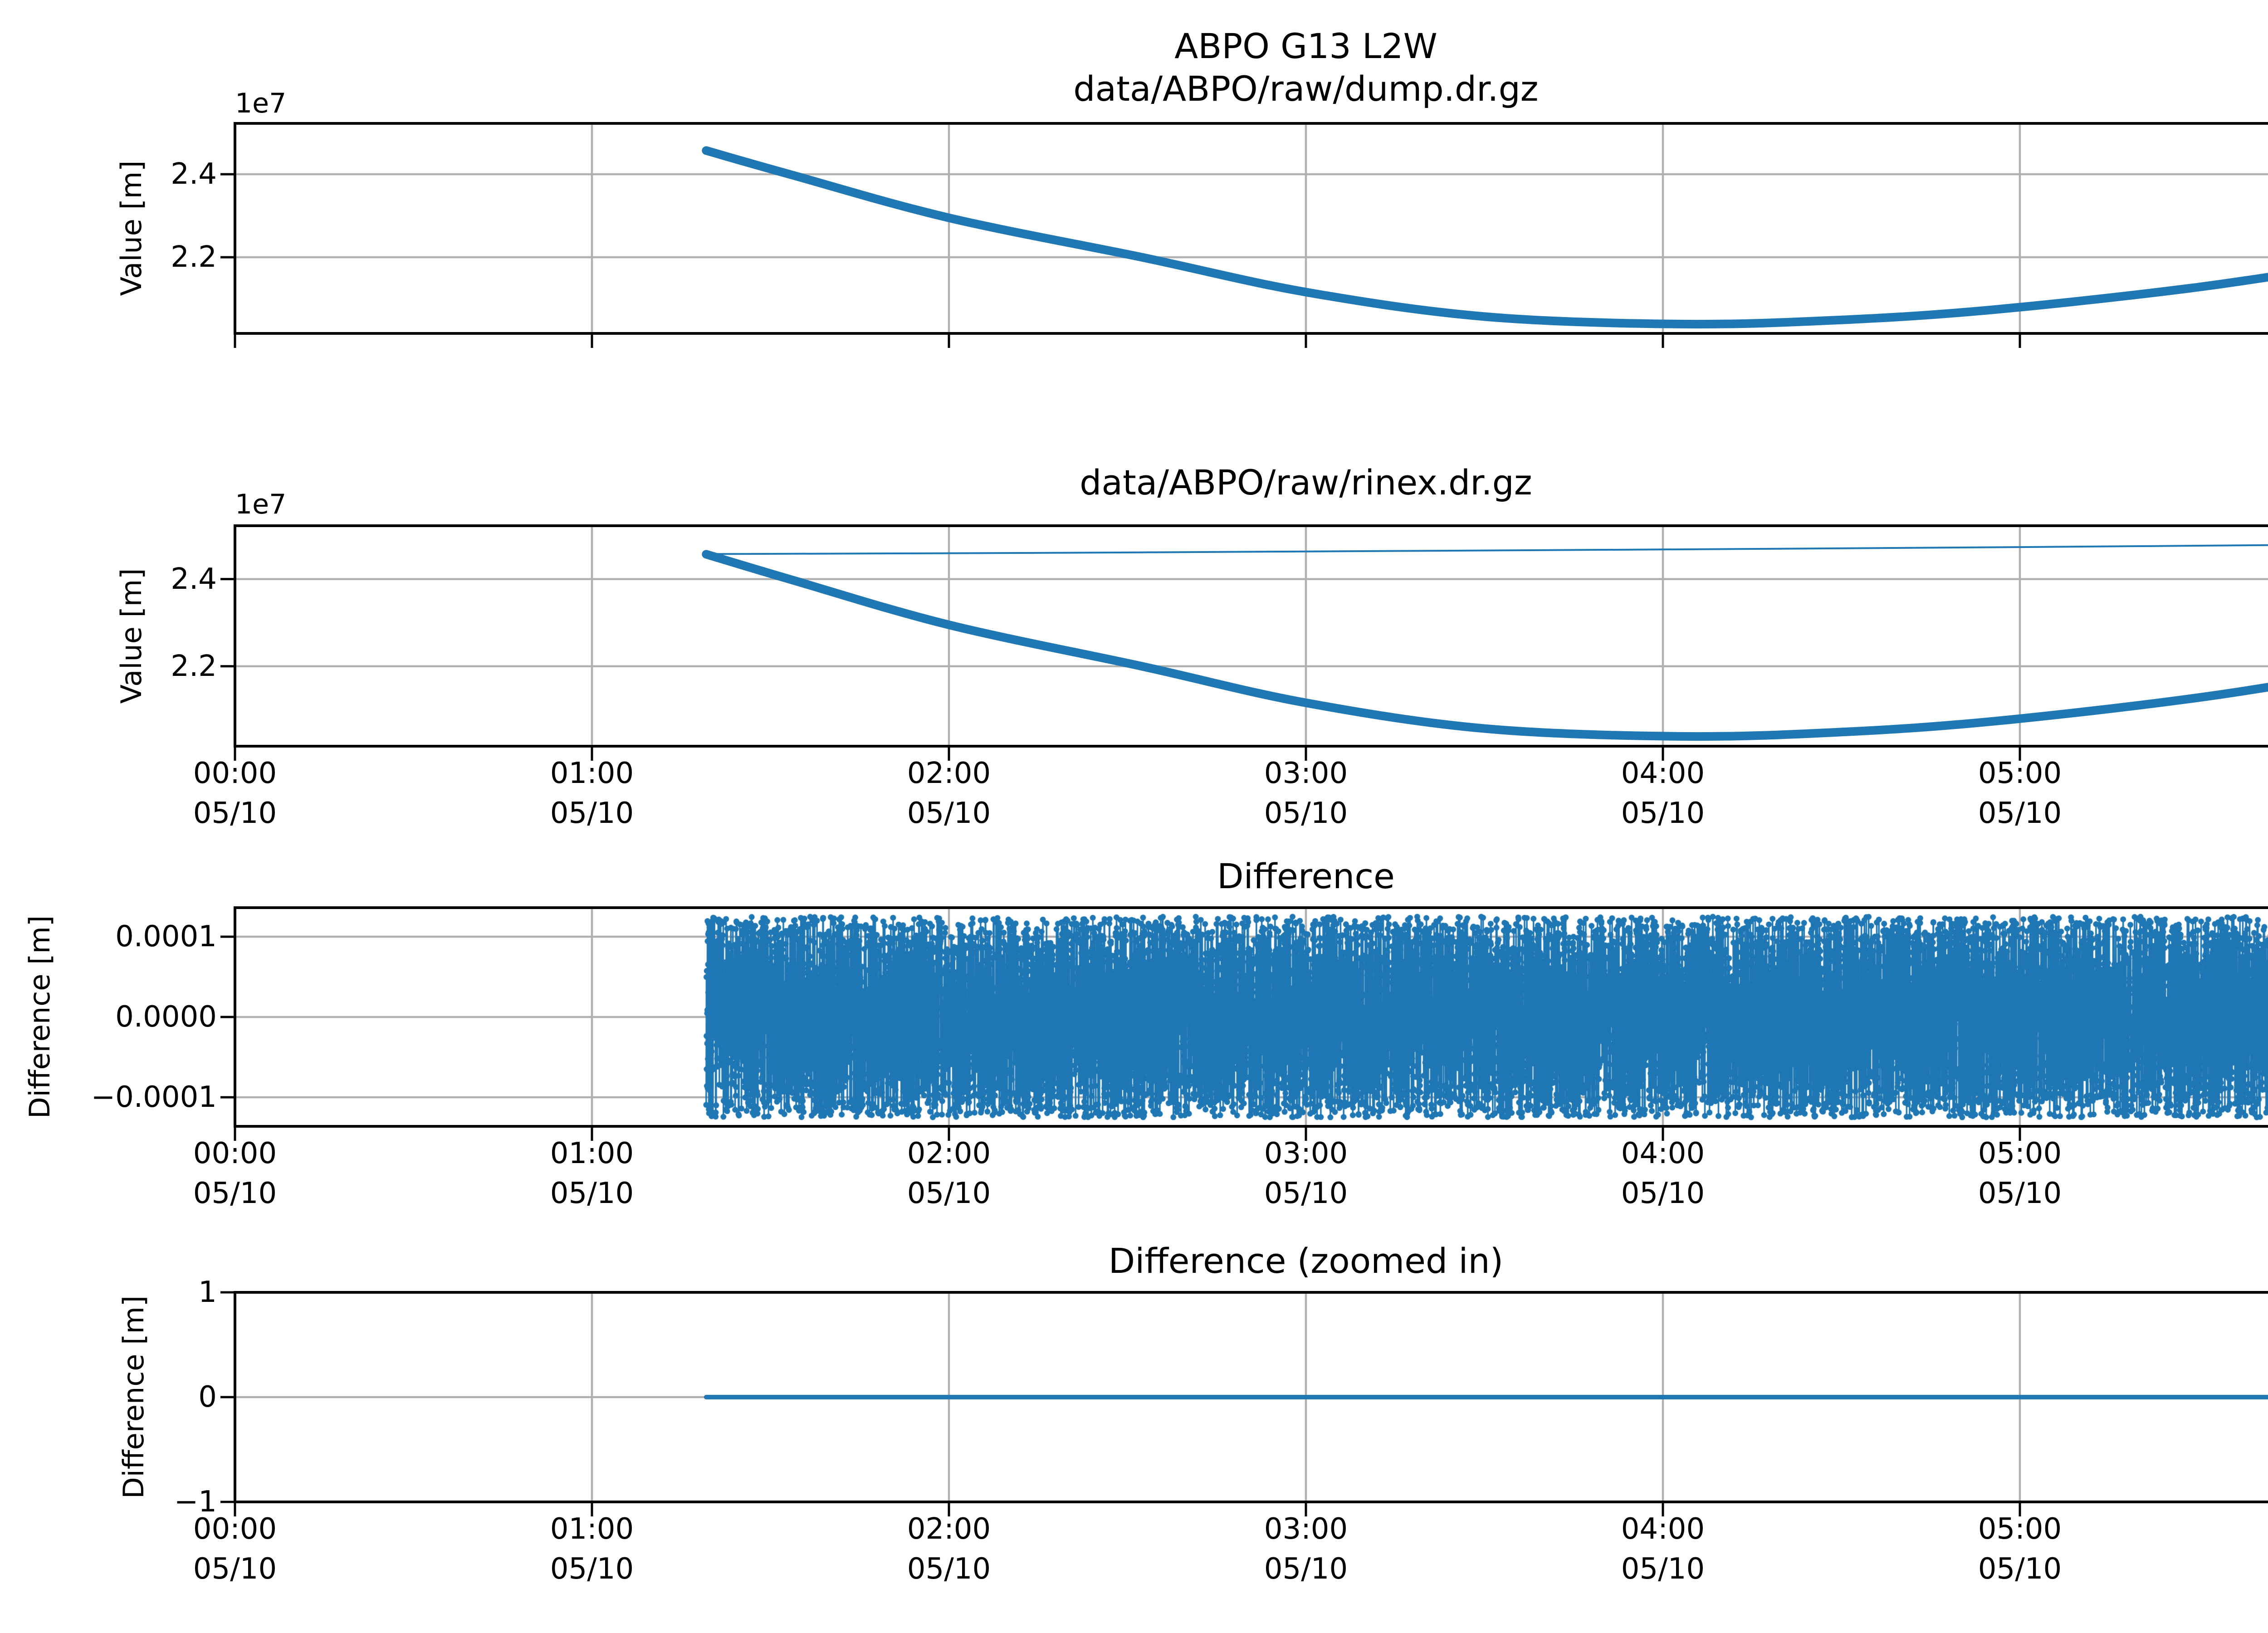 This screenshot has height=1633, width=2268. Describe the element at coordinates (1306, 46) in the screenshot. I see `figure-title: ABPO G13 L2W` at that location.